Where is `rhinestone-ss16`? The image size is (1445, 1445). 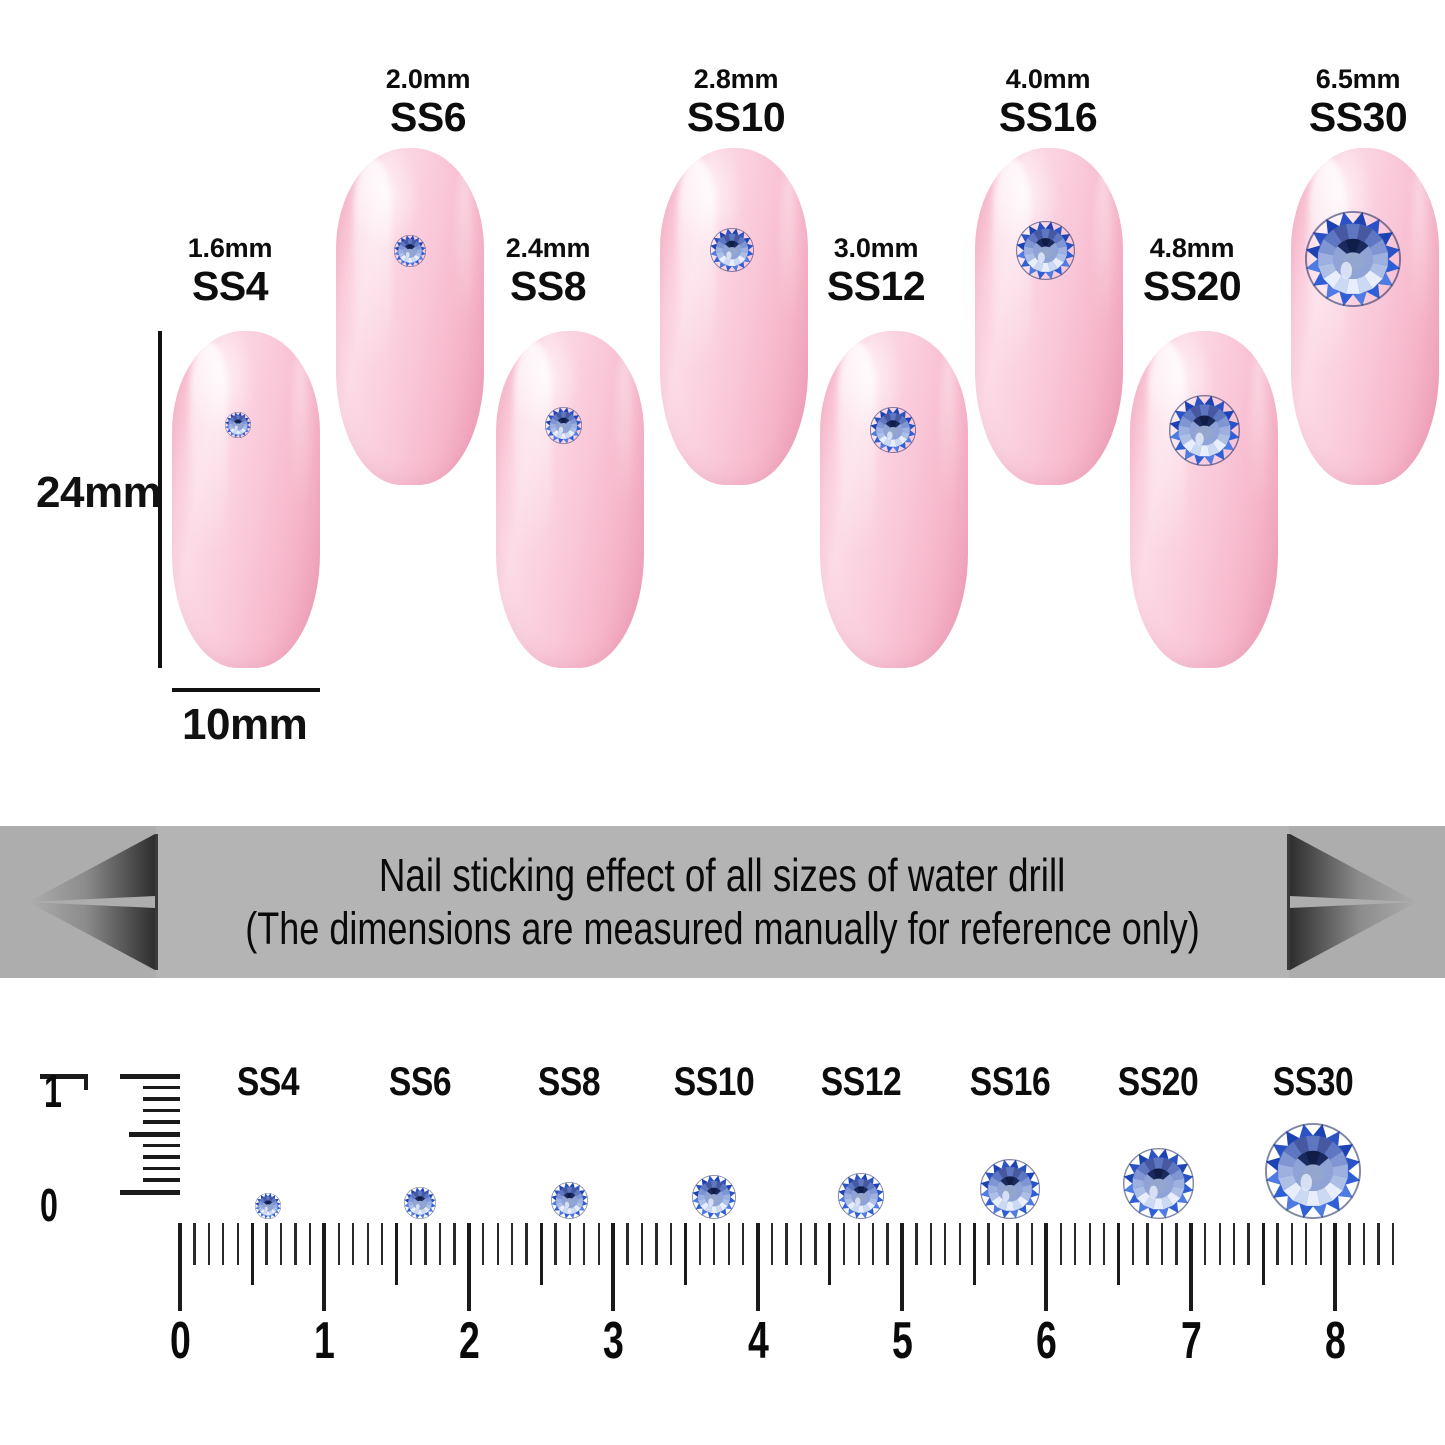
rhinestone-ss16 is located at coordinates (1045, 250).